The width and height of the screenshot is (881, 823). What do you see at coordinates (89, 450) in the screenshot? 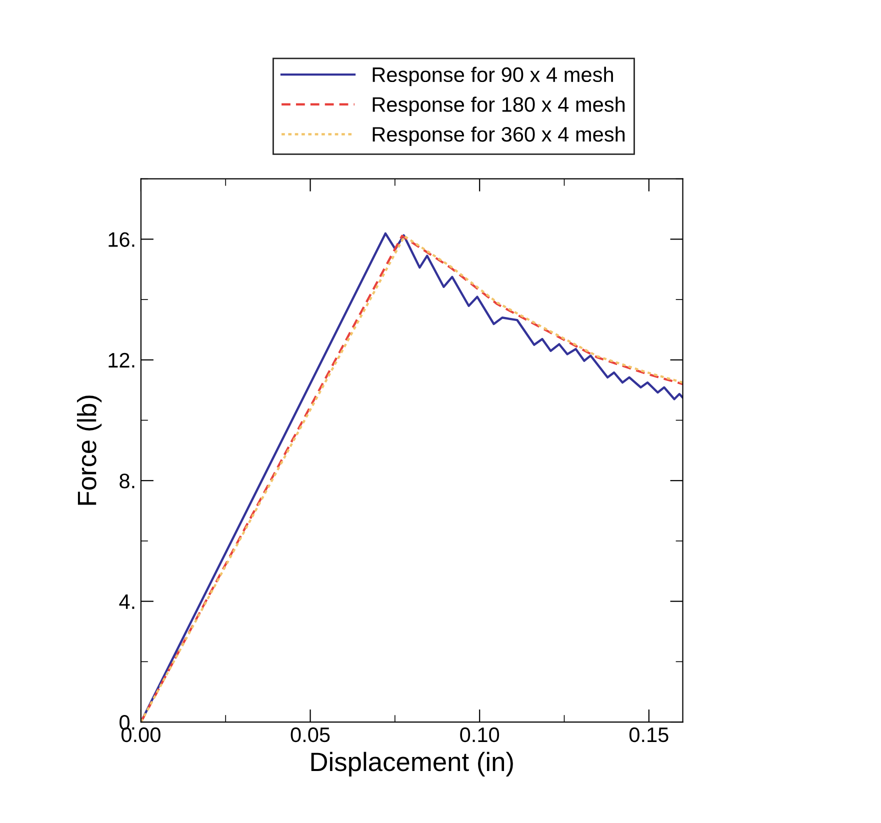
I see `y-axis-title: Force (lb)` at bounding box center [89, 450].